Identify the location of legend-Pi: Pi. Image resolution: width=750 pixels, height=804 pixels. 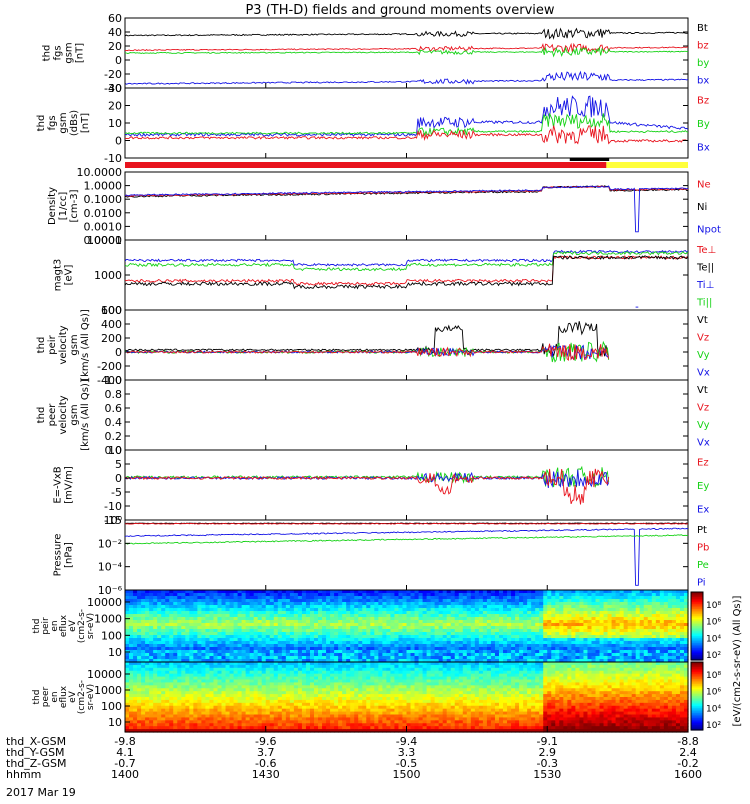
(701, 582).